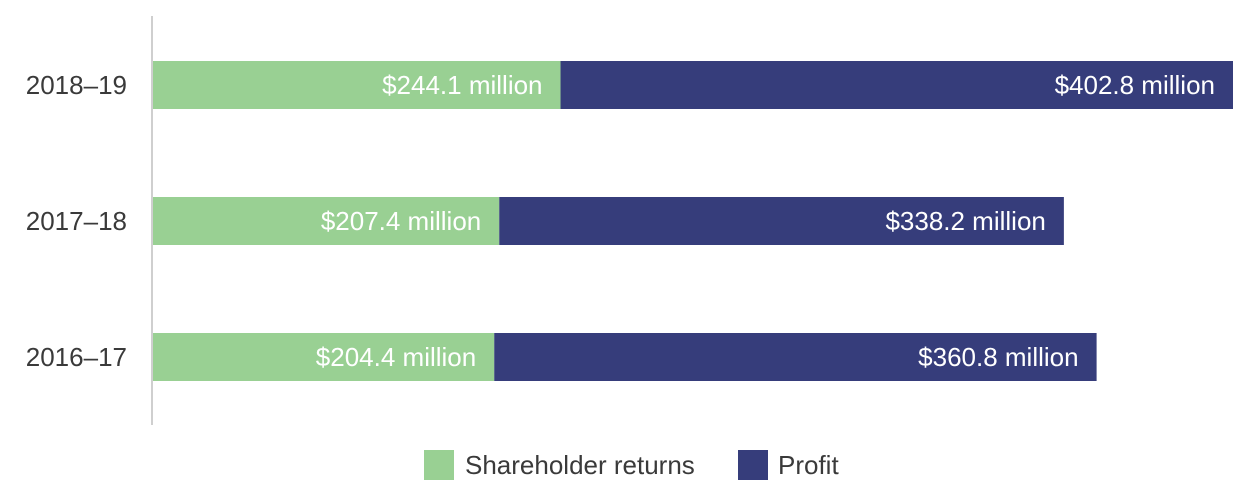  I want to click on legend: Shareholder returns Profit, so click(631, 465).